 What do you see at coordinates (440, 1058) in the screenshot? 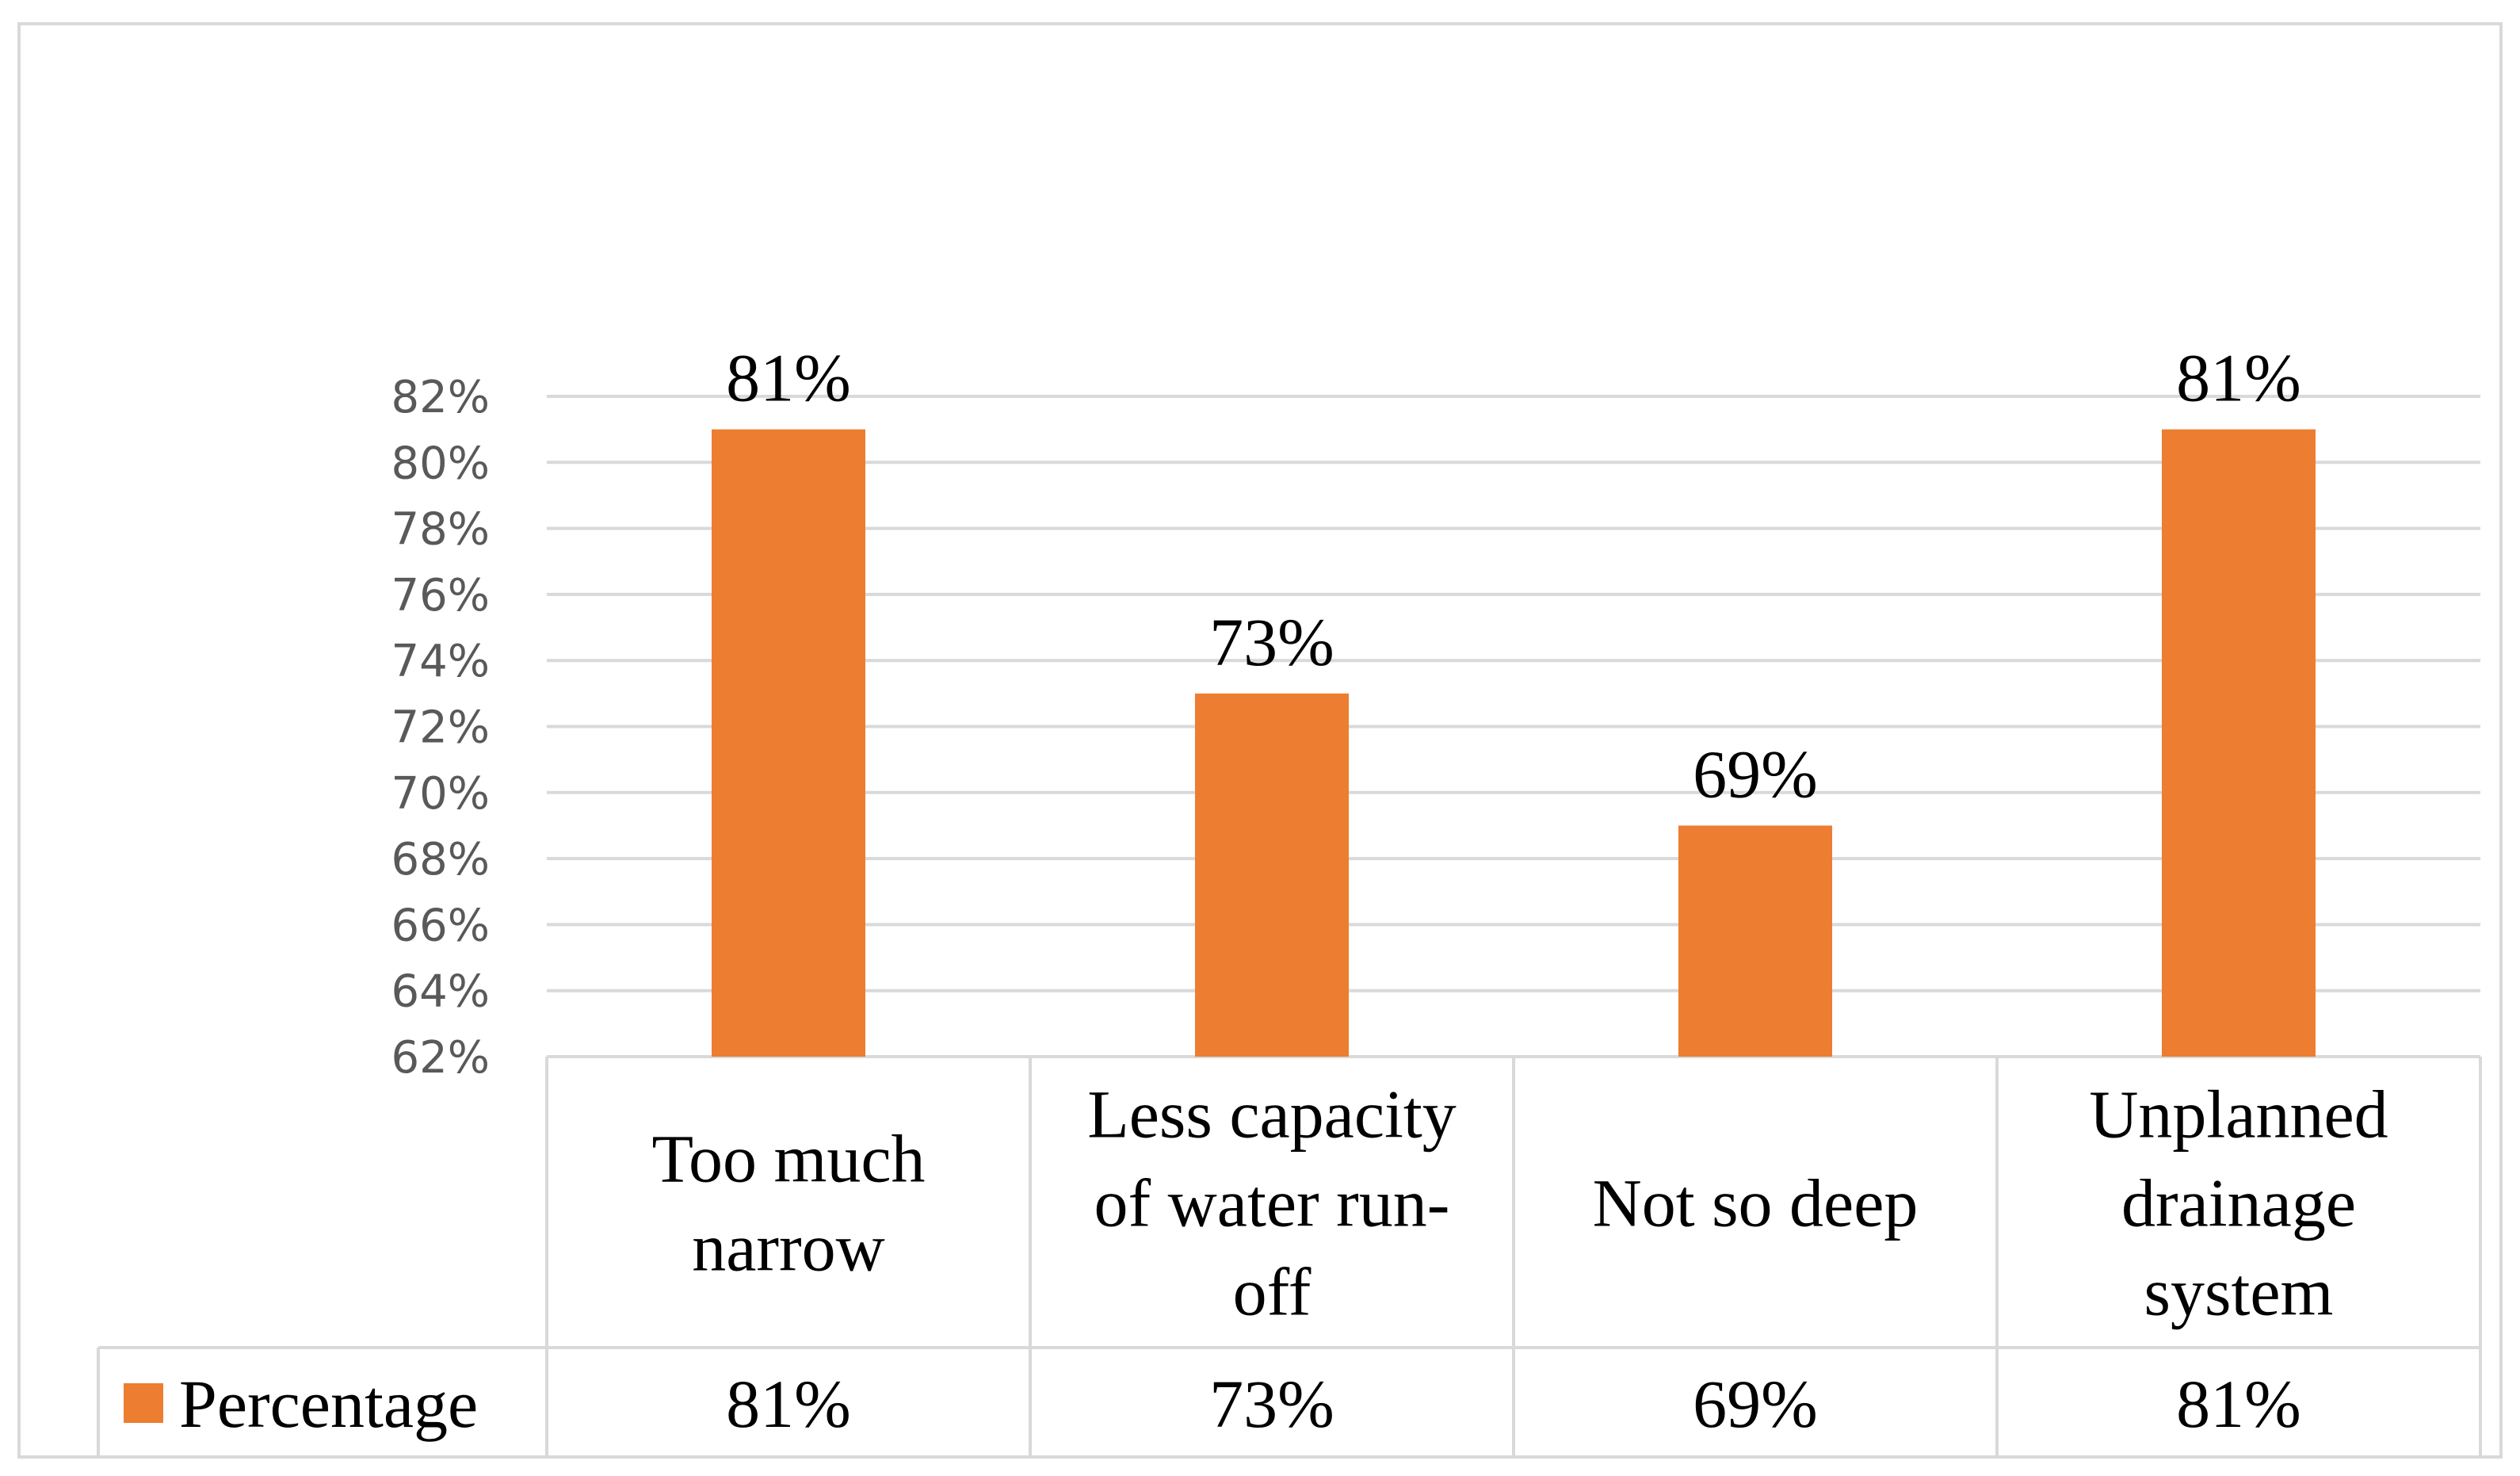
I see `y-tick-label: 62%` at bounding box center [440, 1058].